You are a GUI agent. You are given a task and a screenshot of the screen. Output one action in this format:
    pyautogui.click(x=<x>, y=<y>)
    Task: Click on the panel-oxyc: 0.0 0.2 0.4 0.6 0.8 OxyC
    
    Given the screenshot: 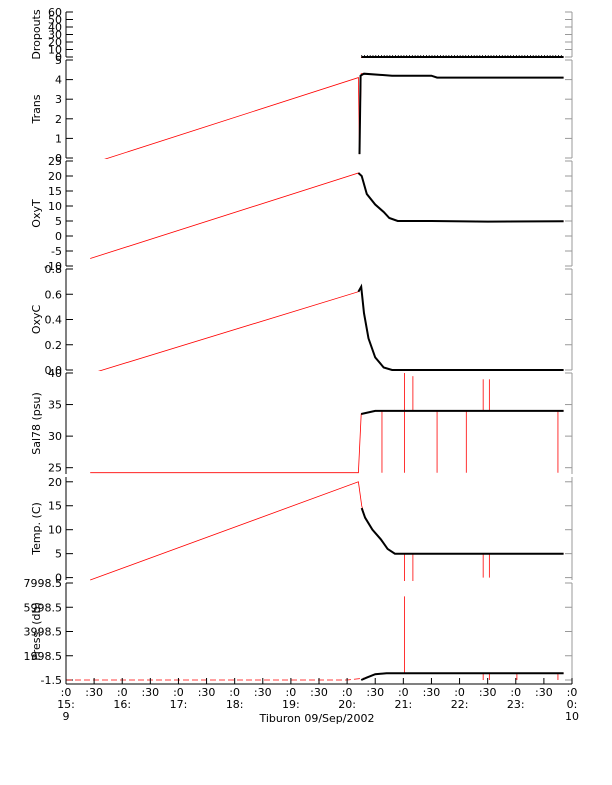 What is the action you would take?
    pyautogui.click(x=301, y=320)
    